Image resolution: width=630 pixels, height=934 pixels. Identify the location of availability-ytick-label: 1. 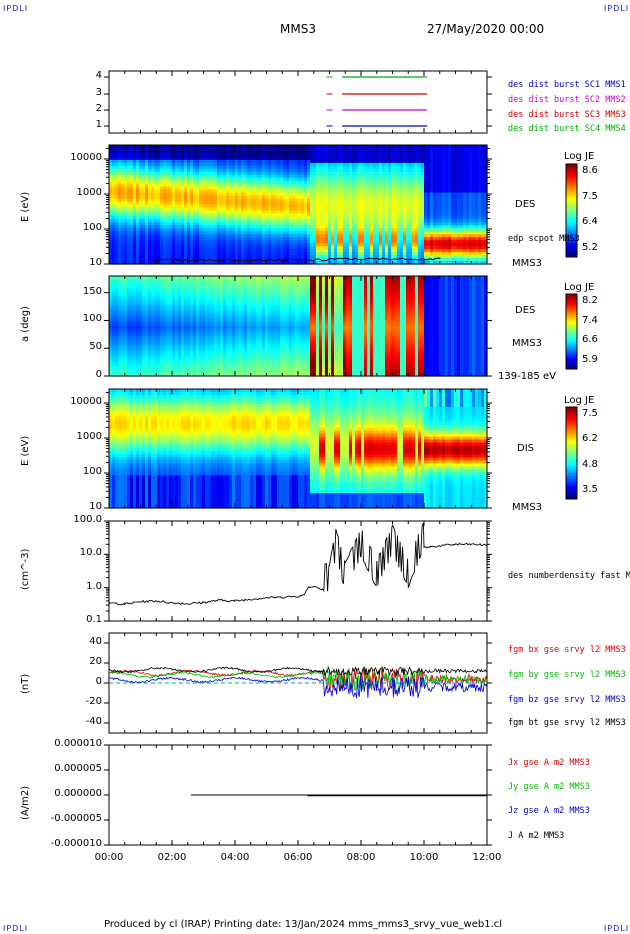
(98, 124).